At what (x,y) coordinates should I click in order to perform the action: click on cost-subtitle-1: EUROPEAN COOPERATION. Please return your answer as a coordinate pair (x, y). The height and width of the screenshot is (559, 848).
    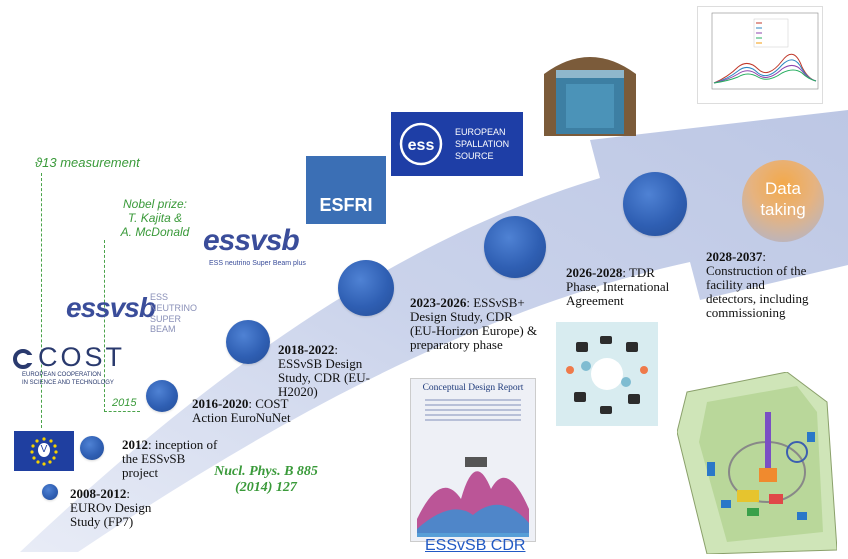
    Looking at the image, I should click on (62, 375).